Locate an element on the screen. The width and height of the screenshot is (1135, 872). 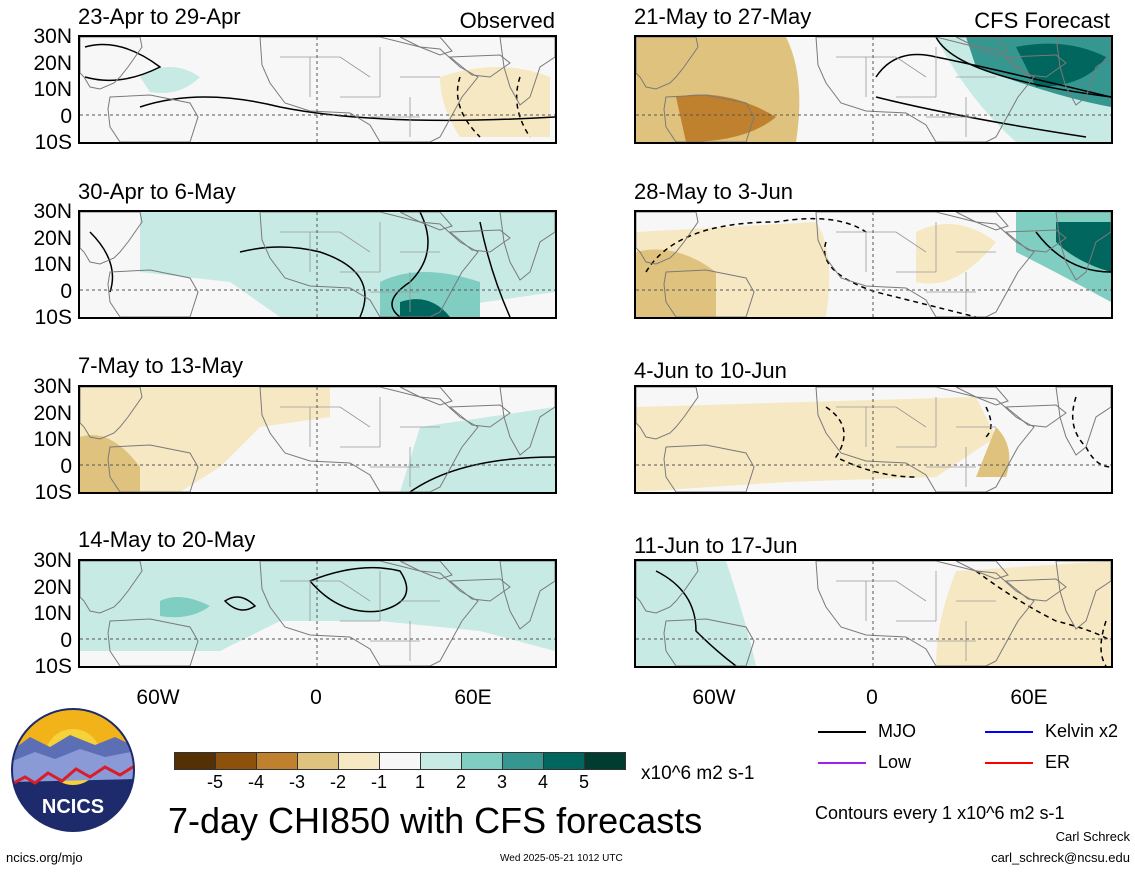
colorbar-tick-label: -4 is located at coordinates (255, 782).